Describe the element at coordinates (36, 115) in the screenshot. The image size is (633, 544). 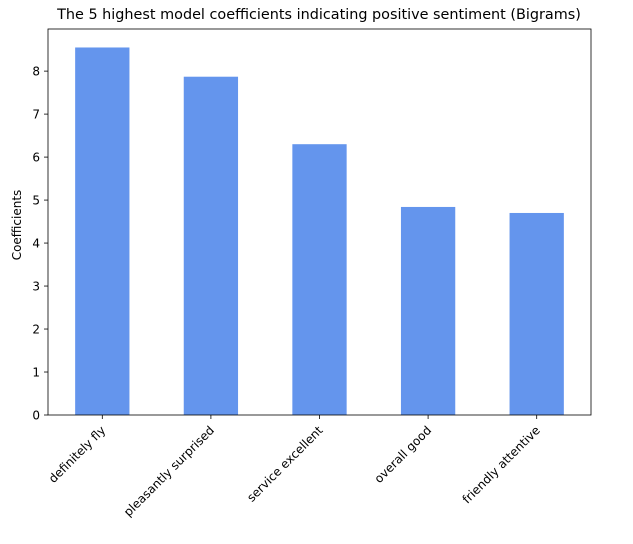
I see `y-tick-label: 7` at that location.